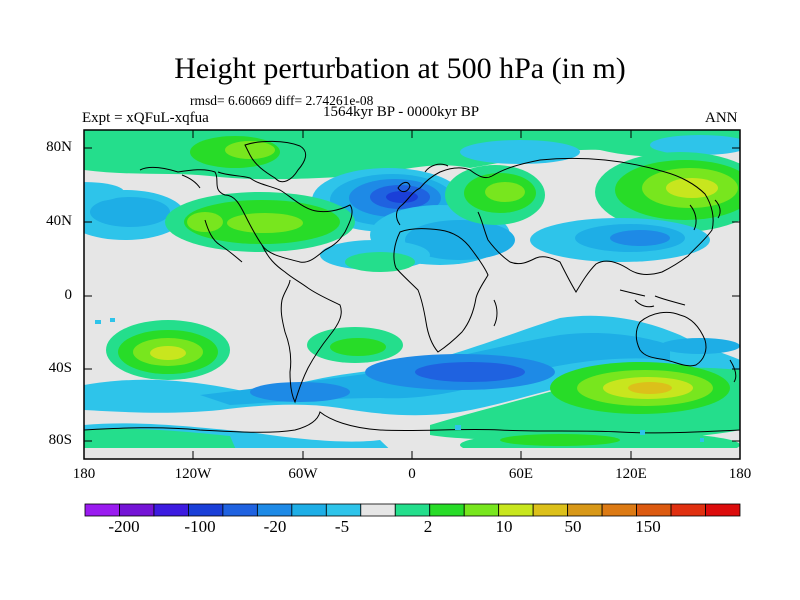 The width and height of the screenshot is (800, 600). What do you see at coordinates (342, 526) in the screenshot?
I see `colorbar-label: -5` at bounding box center [342, 526].